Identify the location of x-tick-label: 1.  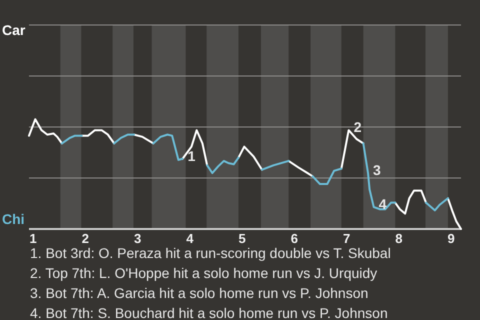
(33, 238).